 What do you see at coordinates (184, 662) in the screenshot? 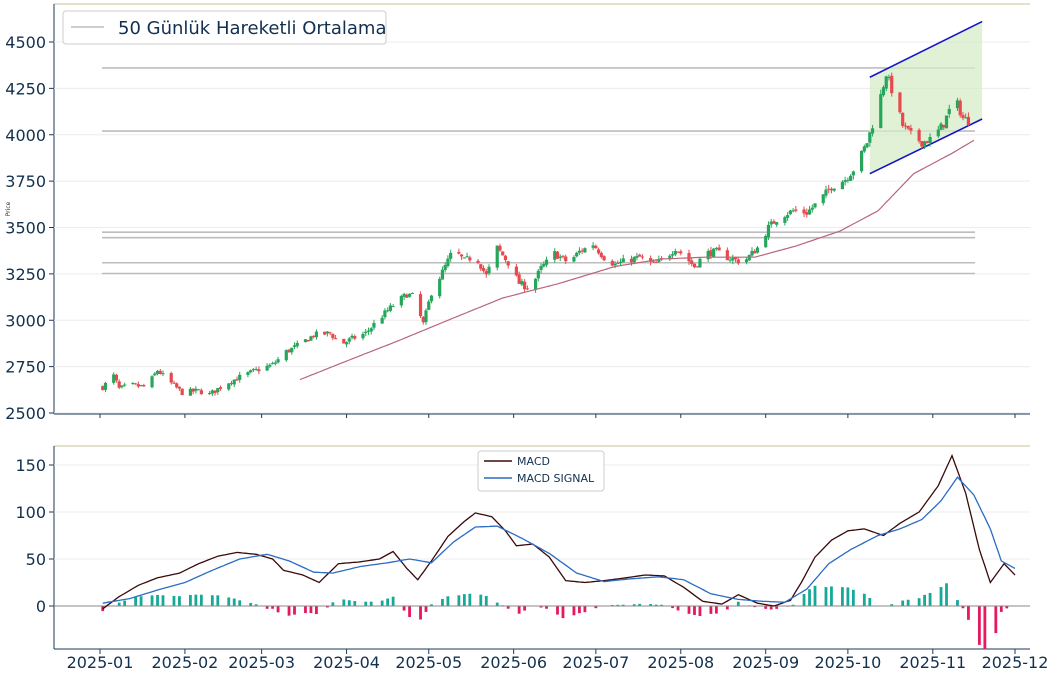
I see `x-tick-label: 2025-02` at bounding box center [184, 662].